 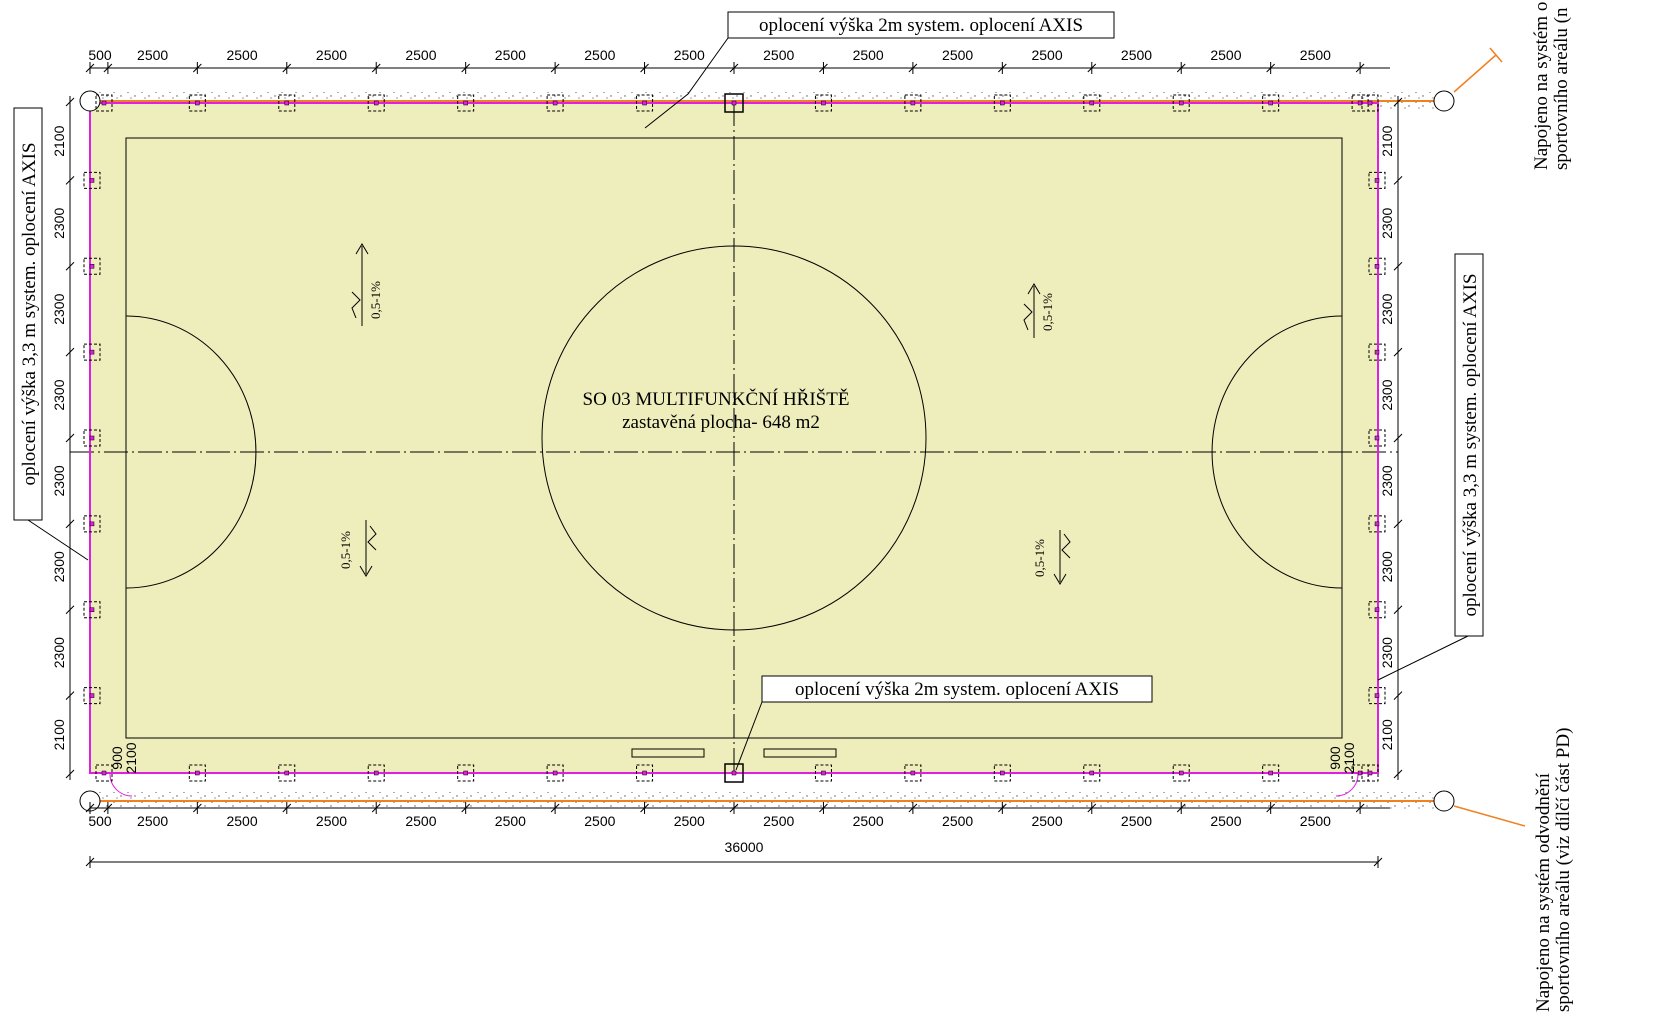 What do you see at coordinates (957, 689) in the screenshot?
I see `callout-text: oplocení výška 2m system. oplocení AXIS` at bounding box center [957, 689].